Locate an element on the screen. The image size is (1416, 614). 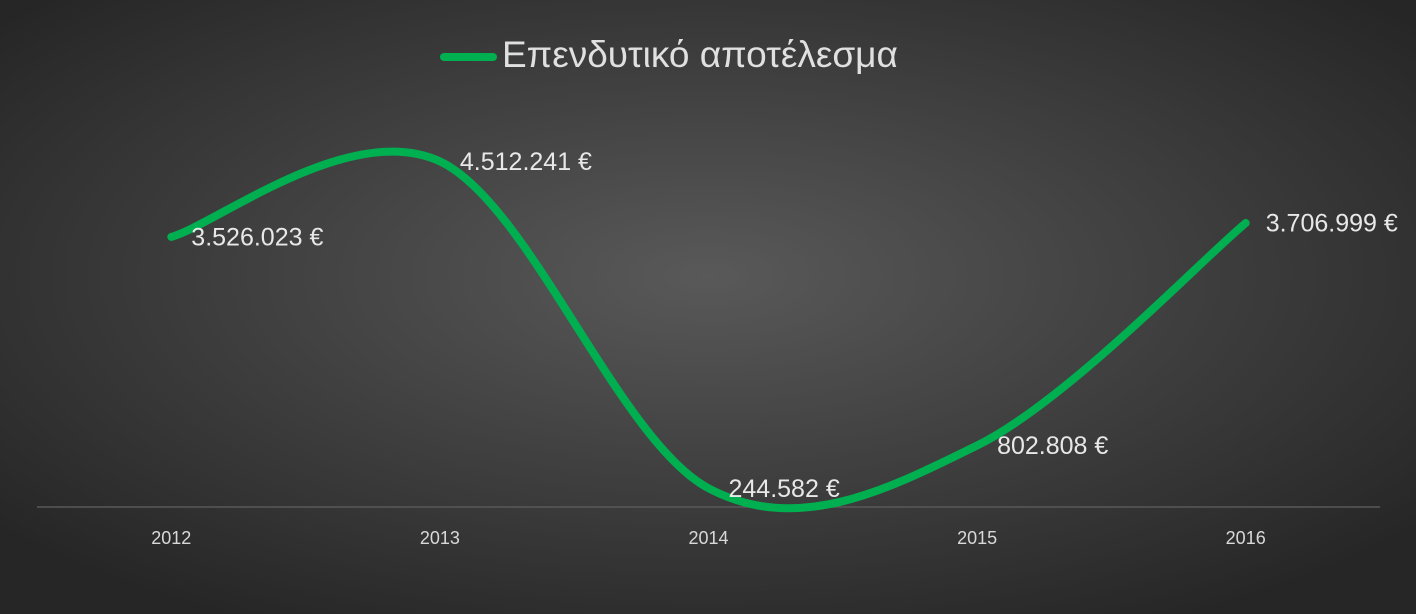
data-label: 3.706.999 € is located at coordinates (1332, 224).